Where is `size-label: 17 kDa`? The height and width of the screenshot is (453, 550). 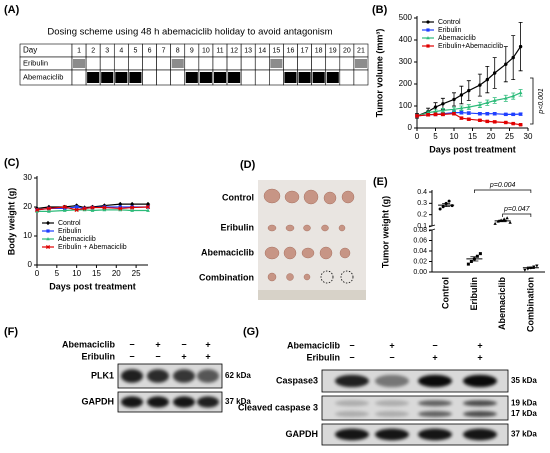
size-label: 17 kDa is located at coordinates (524, 413).